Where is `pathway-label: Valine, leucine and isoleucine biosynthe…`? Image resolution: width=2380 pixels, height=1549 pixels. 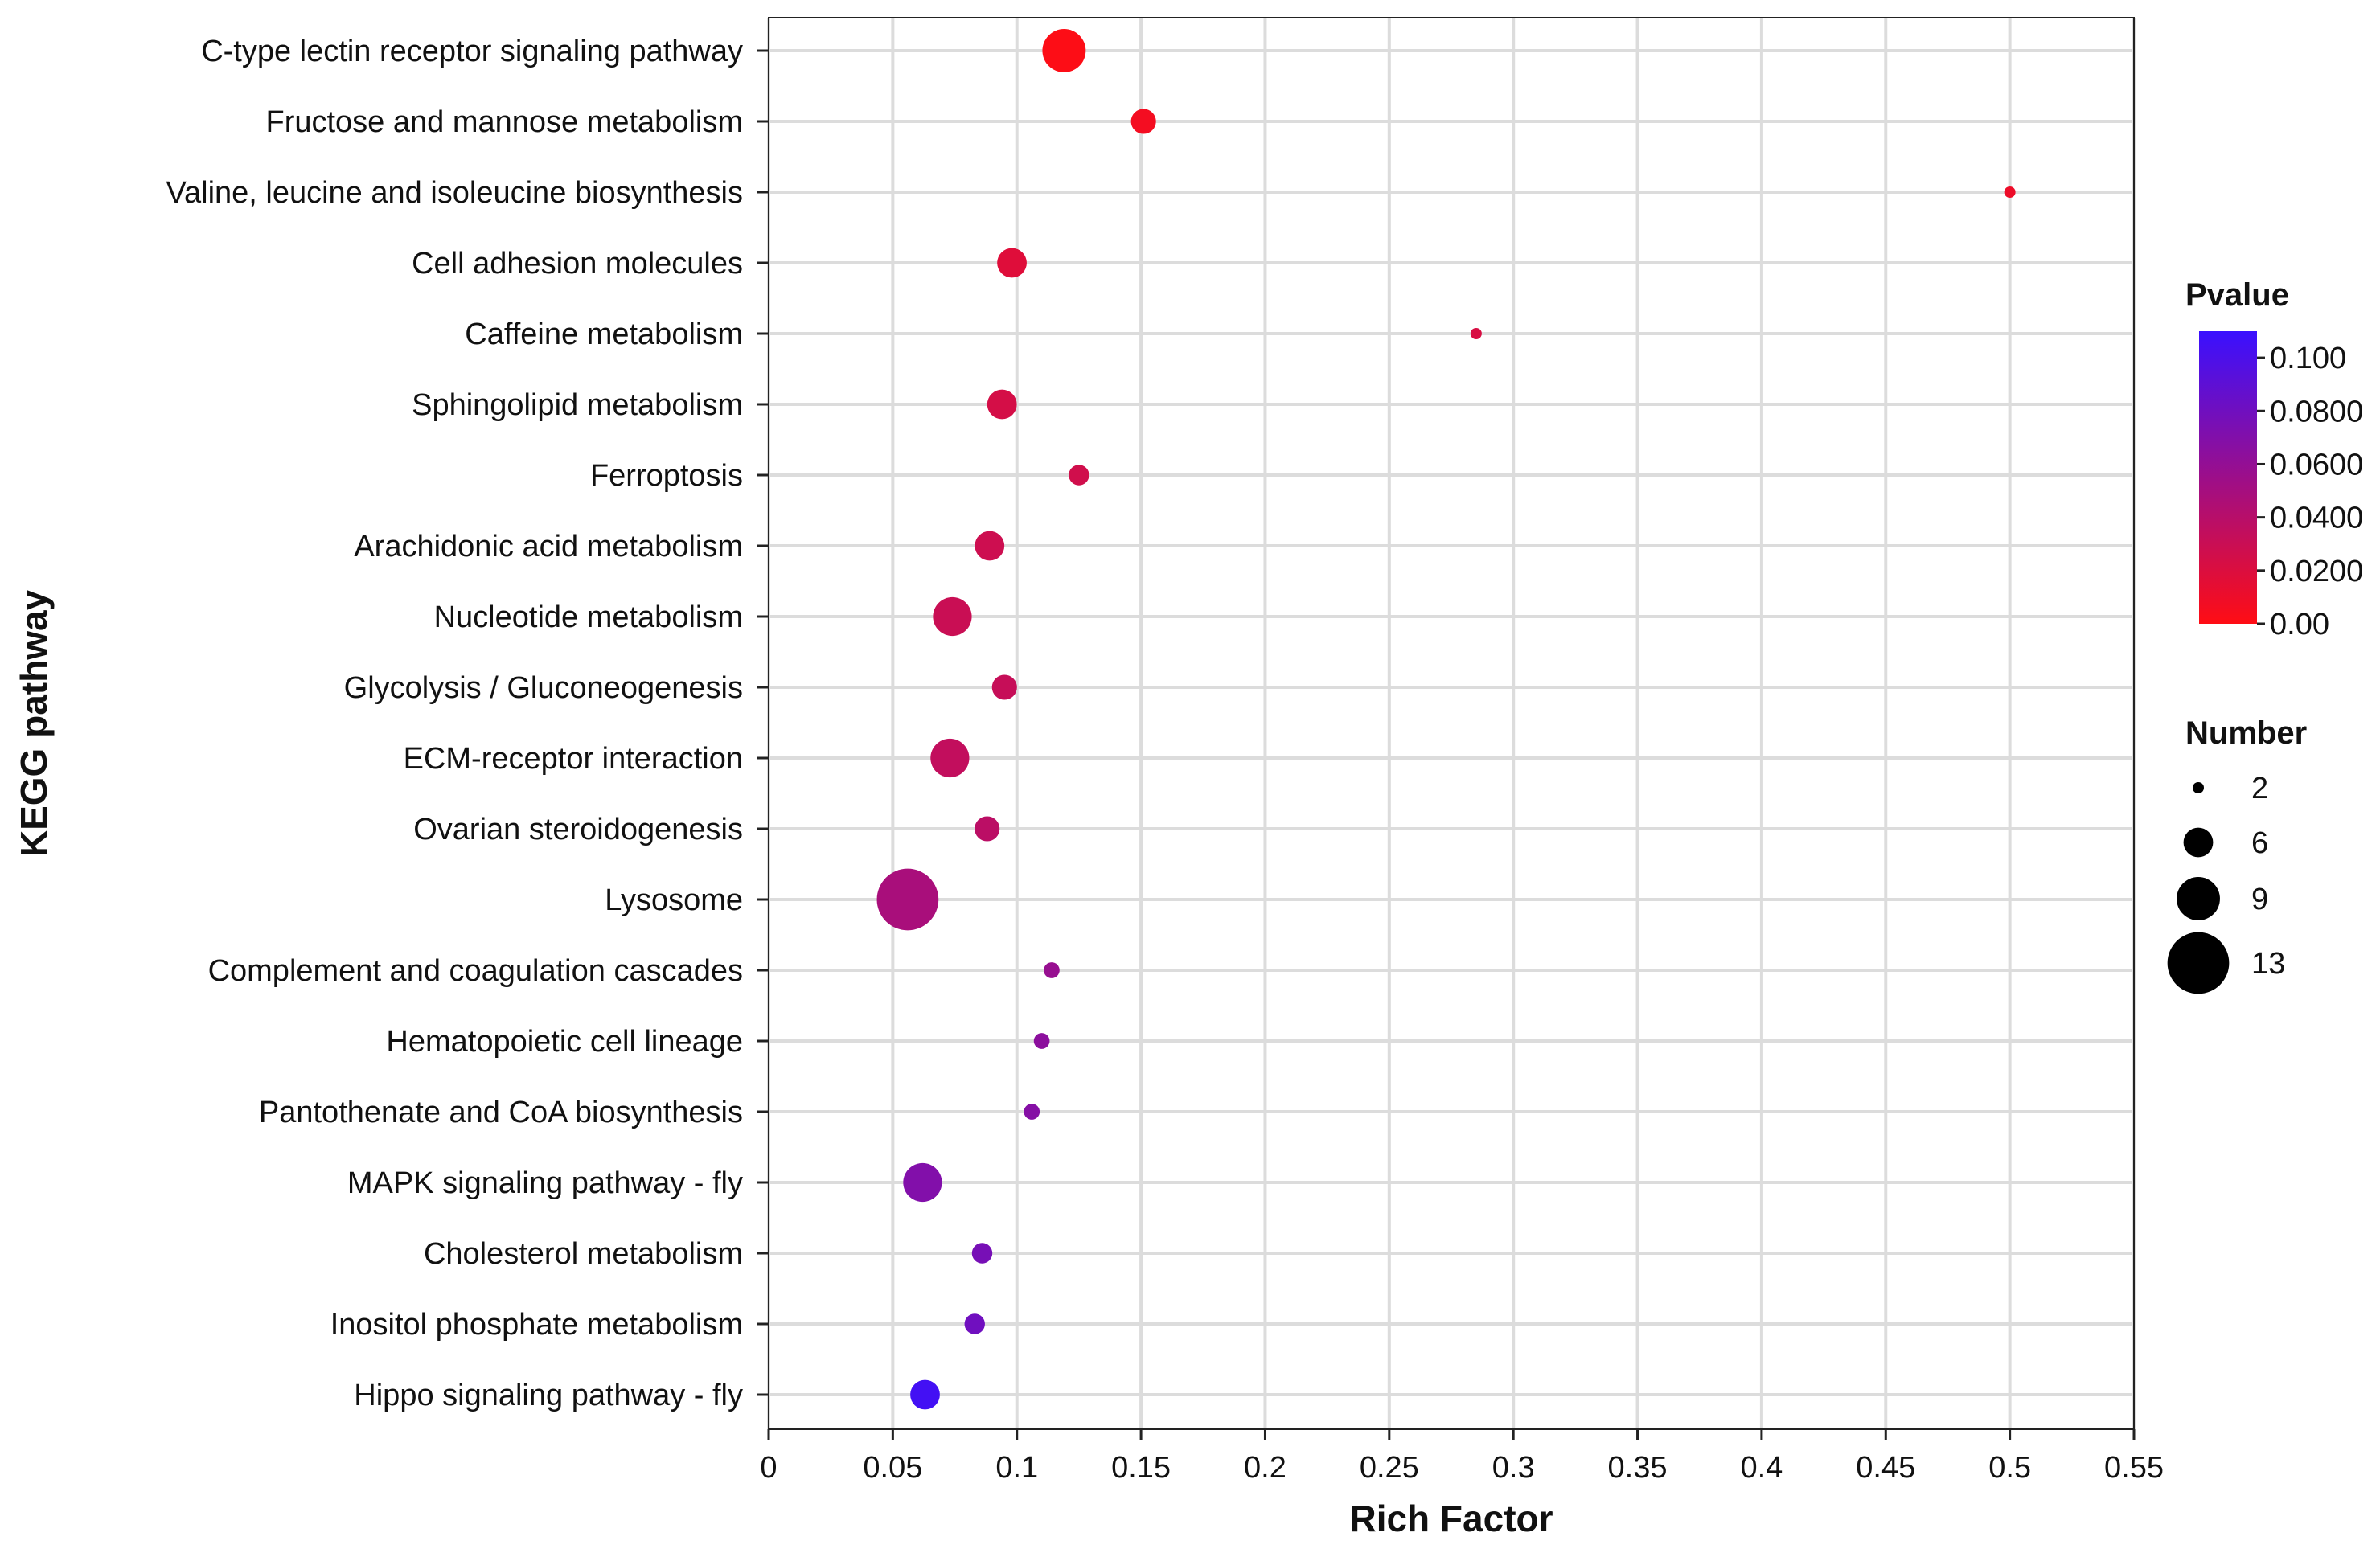 pathway-label: Valine, leucine and isoleucine biosynthe… is located at coordinates (454, 193).